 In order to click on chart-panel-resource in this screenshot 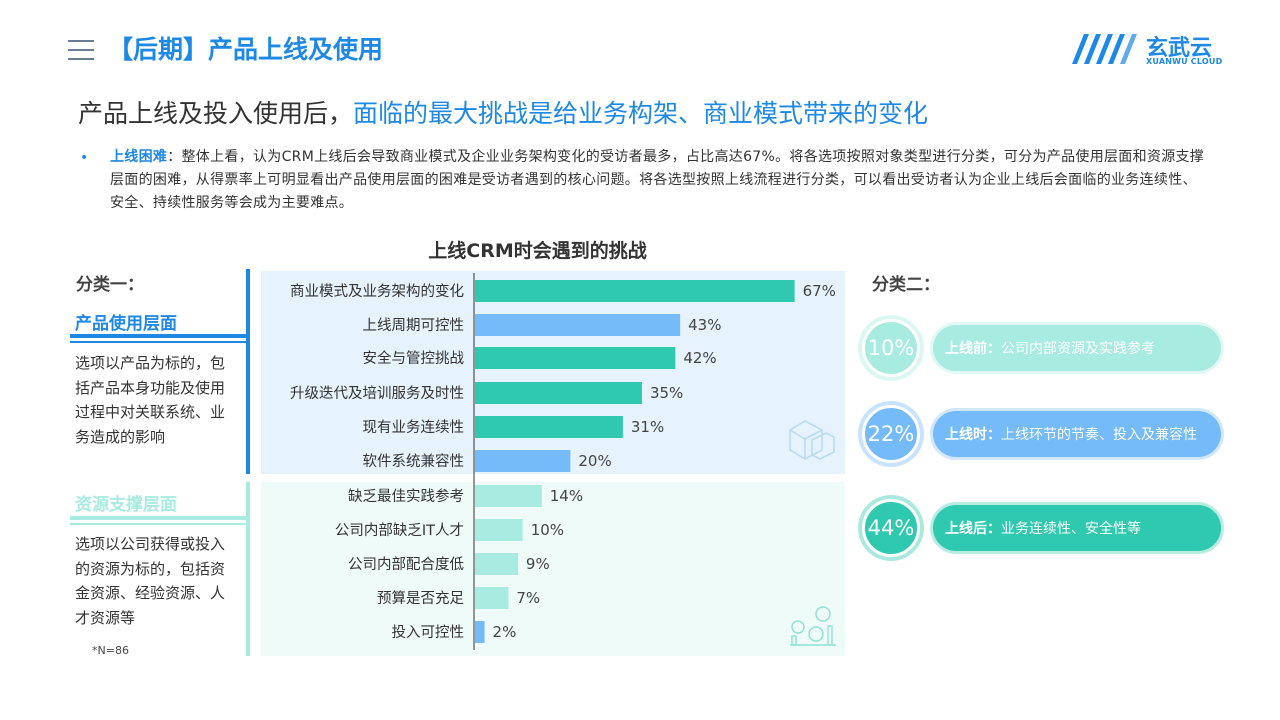, I will do `click(553, 569)`.